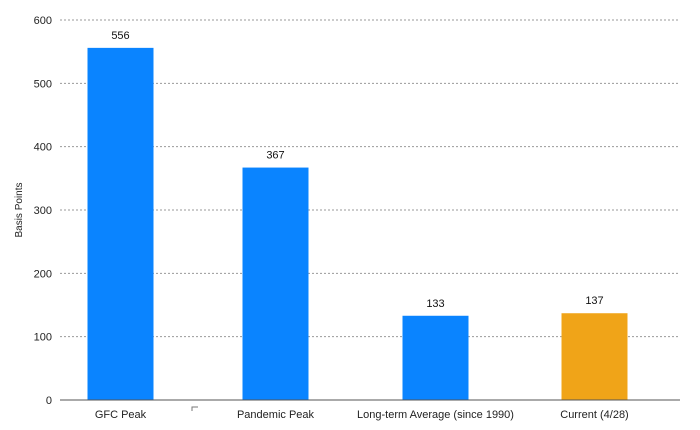 The width and height of the screenshot is (700, 430). Describe the element at coordinates (19, 209) in the screenshot. I see `y-axis-title: Basis Points` at that location.